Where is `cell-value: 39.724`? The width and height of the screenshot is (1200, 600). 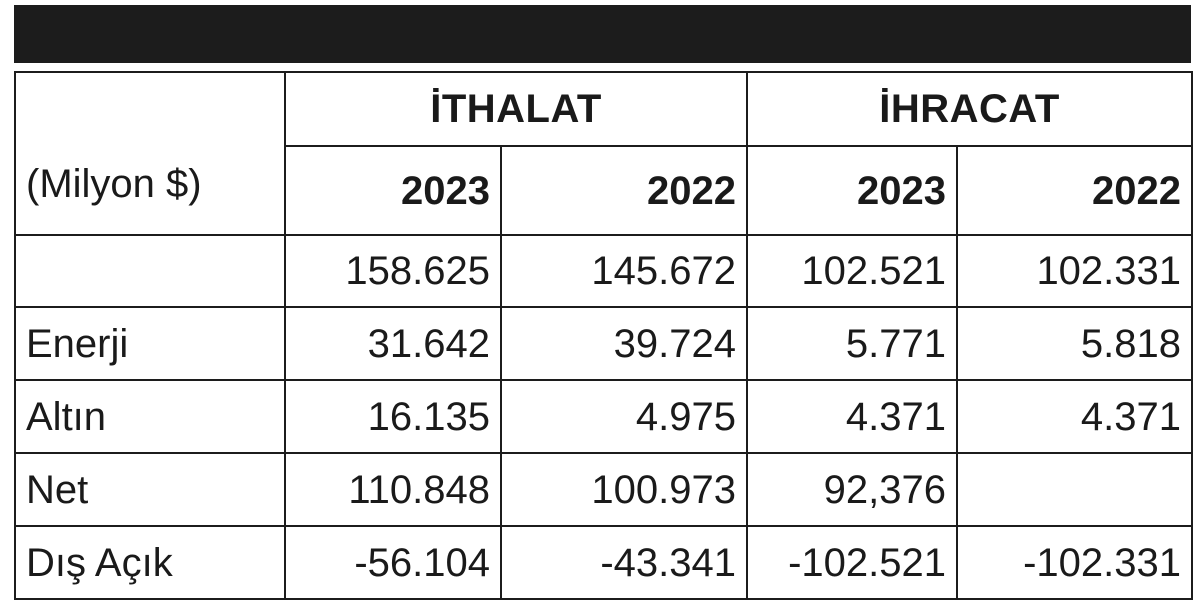 cell-value: 39.724 is located at coordinates (624, 343).